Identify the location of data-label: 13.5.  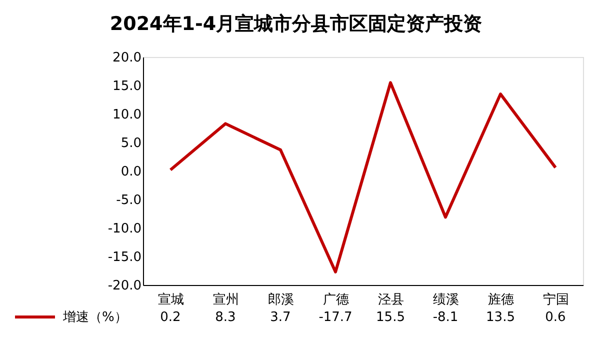
(500, 317).